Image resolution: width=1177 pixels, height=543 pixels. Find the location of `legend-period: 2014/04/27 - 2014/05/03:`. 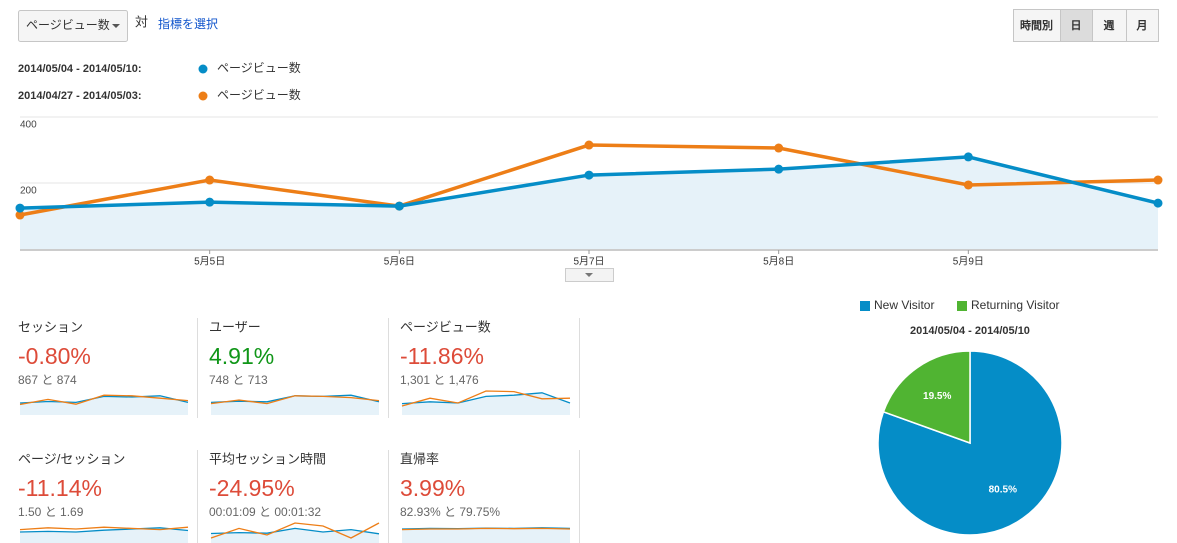

legend-period: 2014/04/27 - 2014/05/03: is located at coordinates (80, 96).